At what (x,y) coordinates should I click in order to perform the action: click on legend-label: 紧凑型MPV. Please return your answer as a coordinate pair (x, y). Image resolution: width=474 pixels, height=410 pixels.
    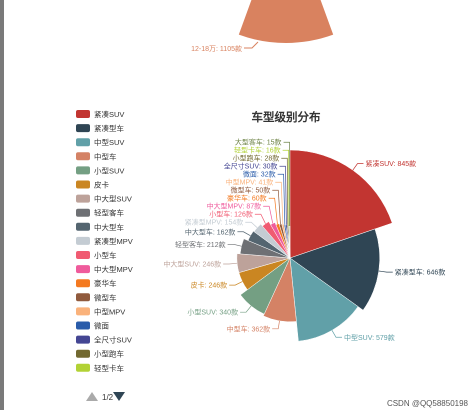
    Looking at the image, I should click on (113, 241).